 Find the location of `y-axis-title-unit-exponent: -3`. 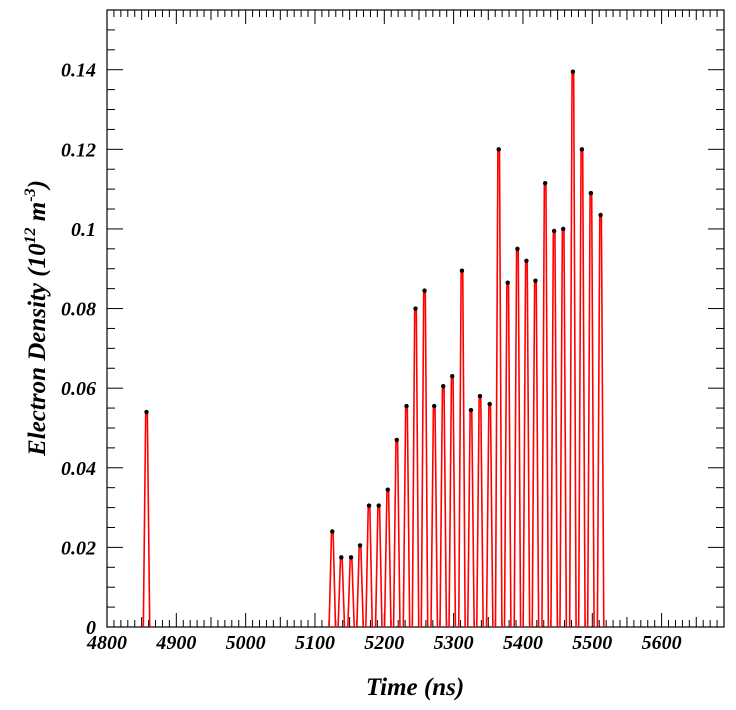

y-axis-title-unit-exponent: -3 is located at coordinates (30, 194).